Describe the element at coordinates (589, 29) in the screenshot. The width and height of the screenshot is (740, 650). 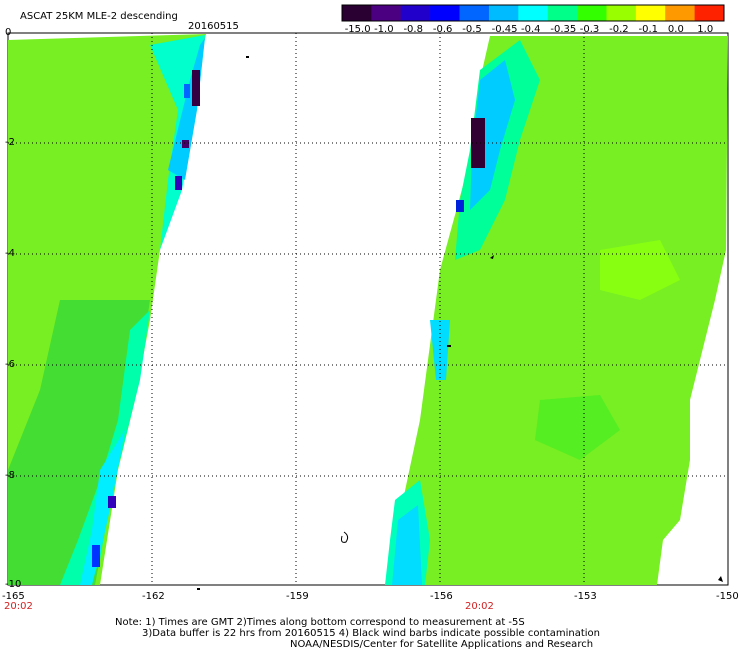
I see `colorbar-label: -0.3` at that location.